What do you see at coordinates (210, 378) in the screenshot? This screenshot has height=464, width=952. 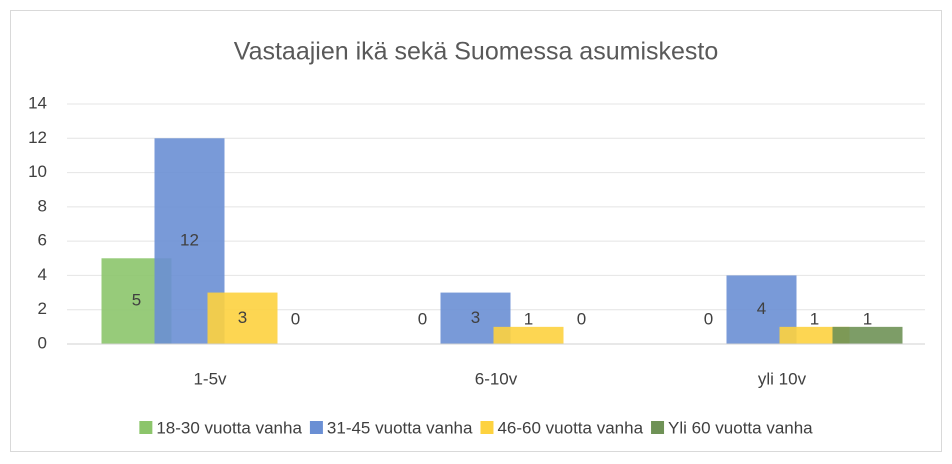 I see `x-tick-label: 1-5v` at bounding box center [210, 378].